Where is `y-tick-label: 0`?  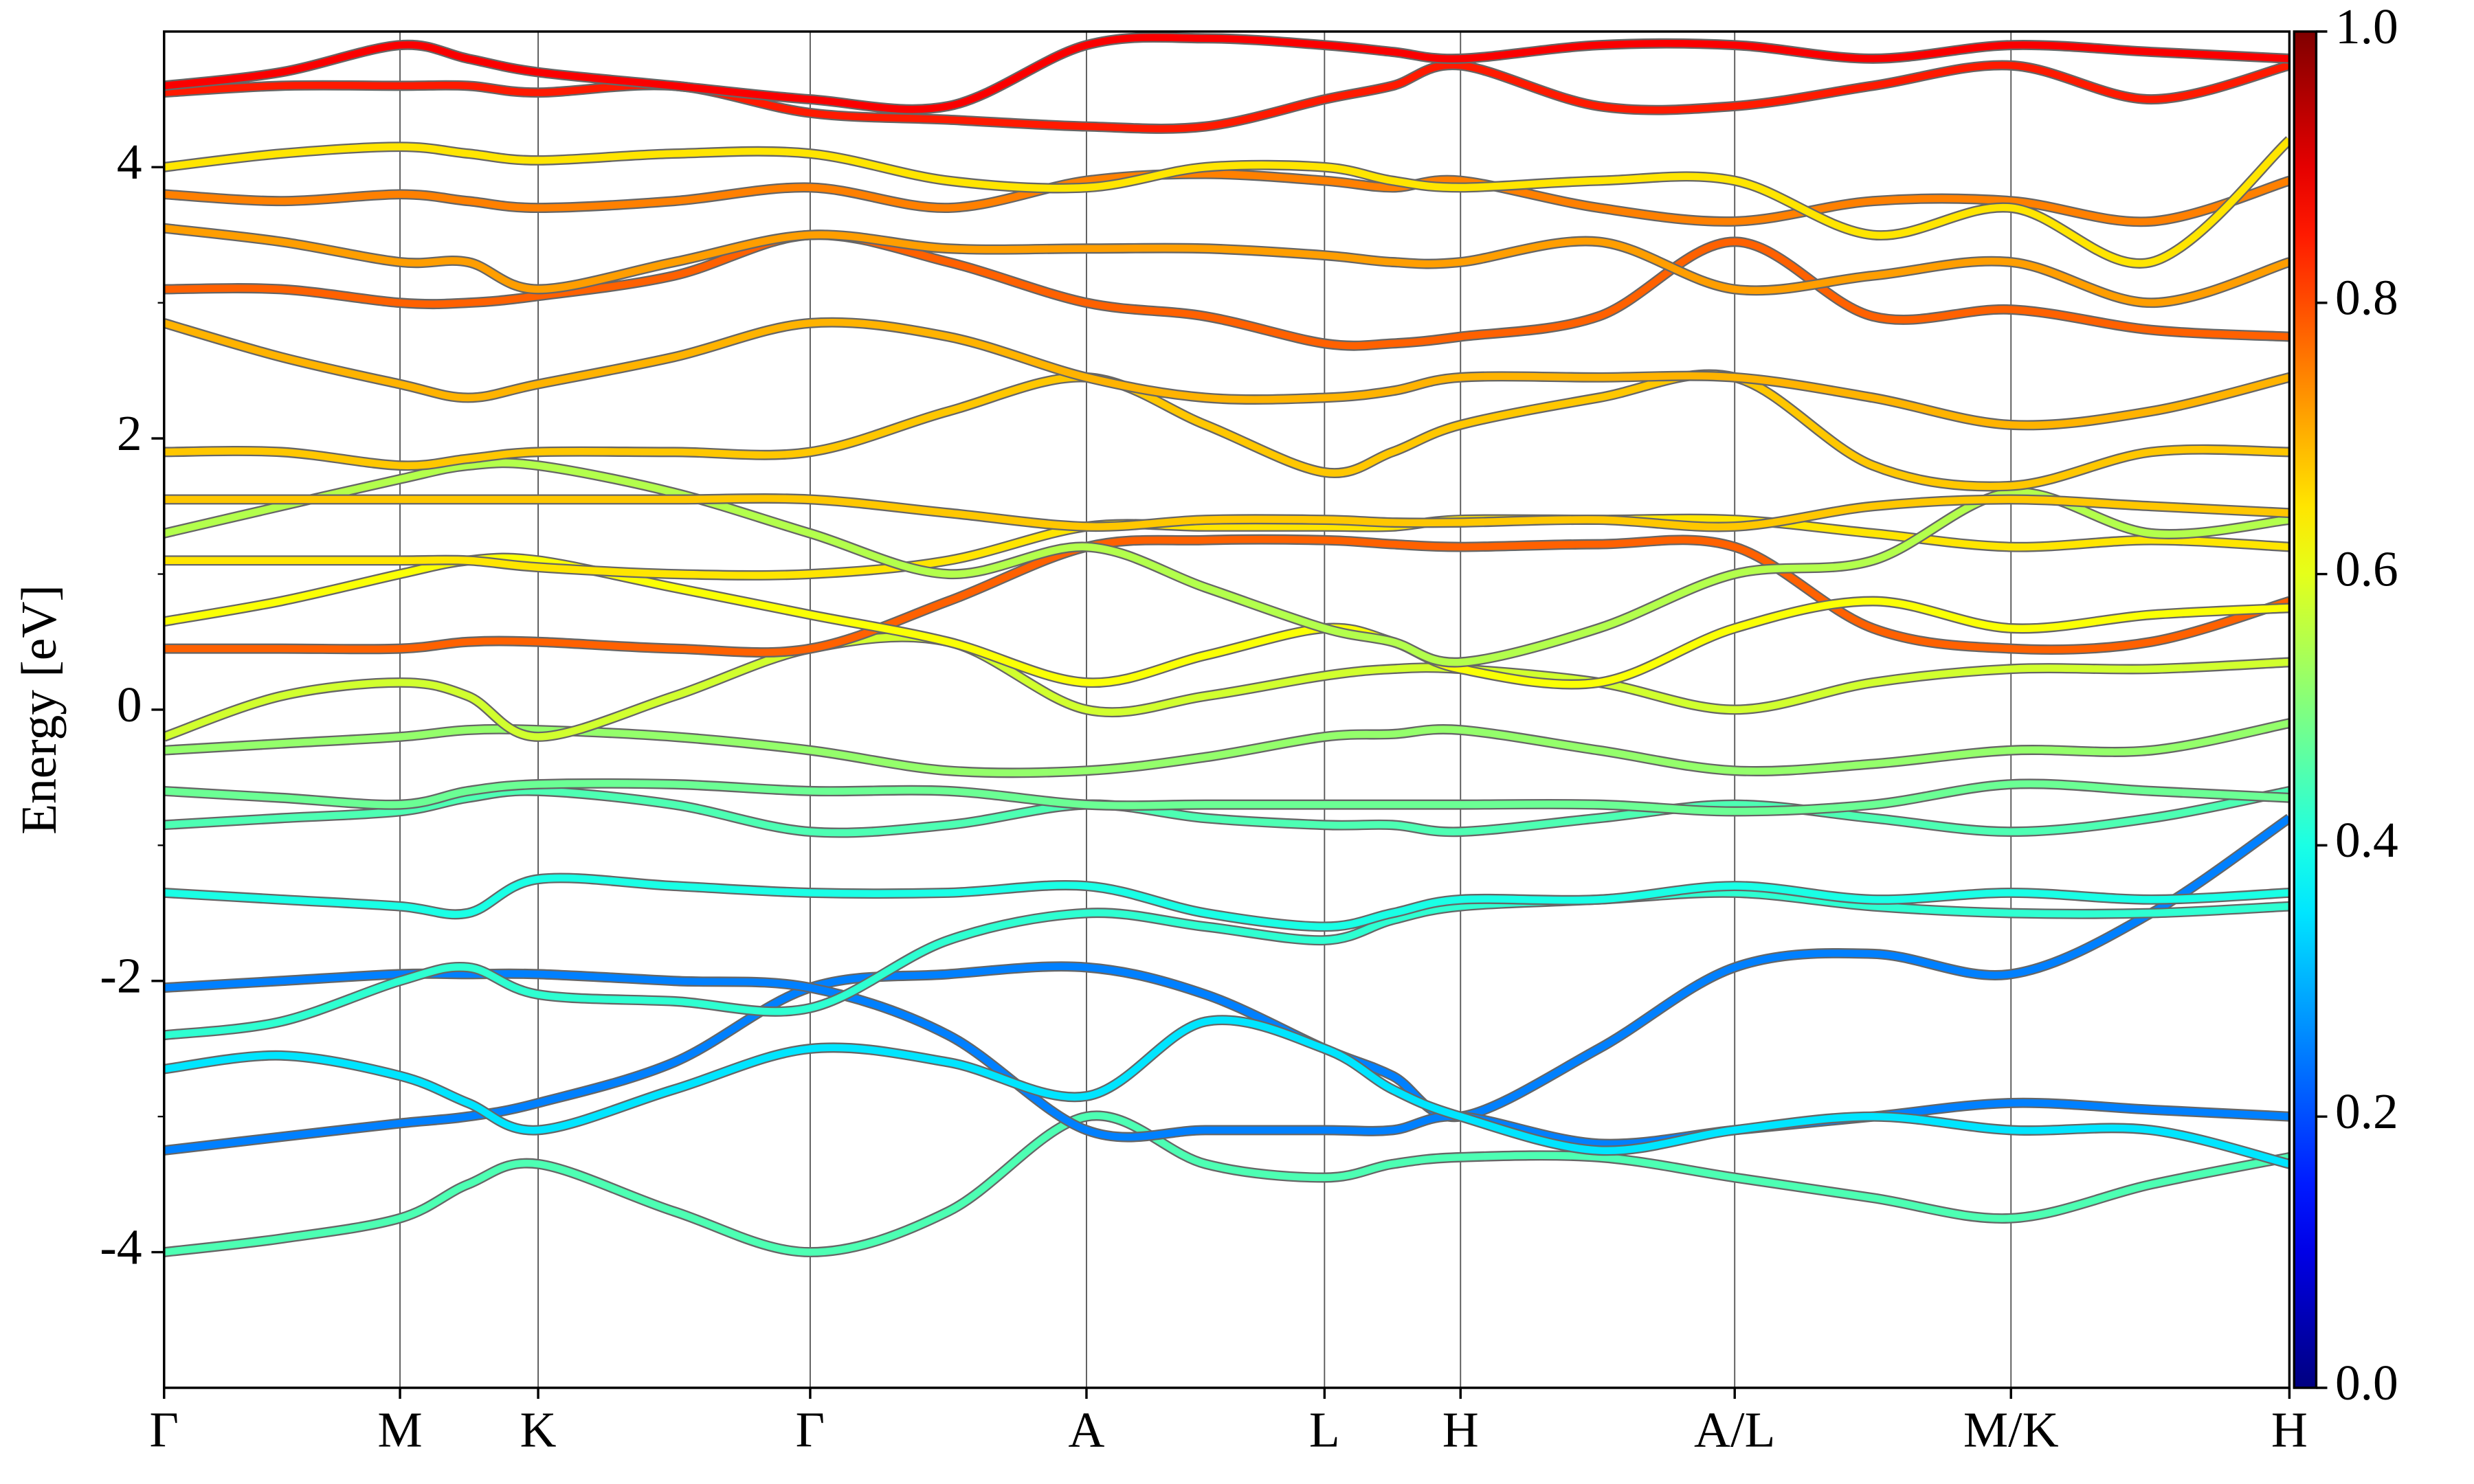
y-tick-label: 0 is located at coordinates (129, 704).